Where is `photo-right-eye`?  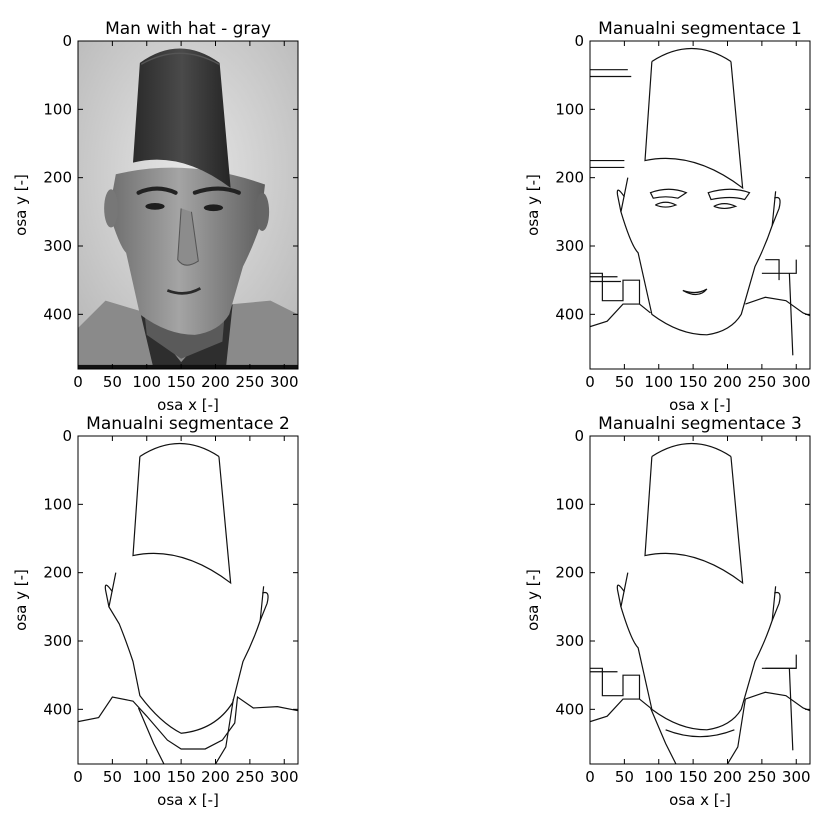
photo-right-eye is located at coordinates (213, 208).